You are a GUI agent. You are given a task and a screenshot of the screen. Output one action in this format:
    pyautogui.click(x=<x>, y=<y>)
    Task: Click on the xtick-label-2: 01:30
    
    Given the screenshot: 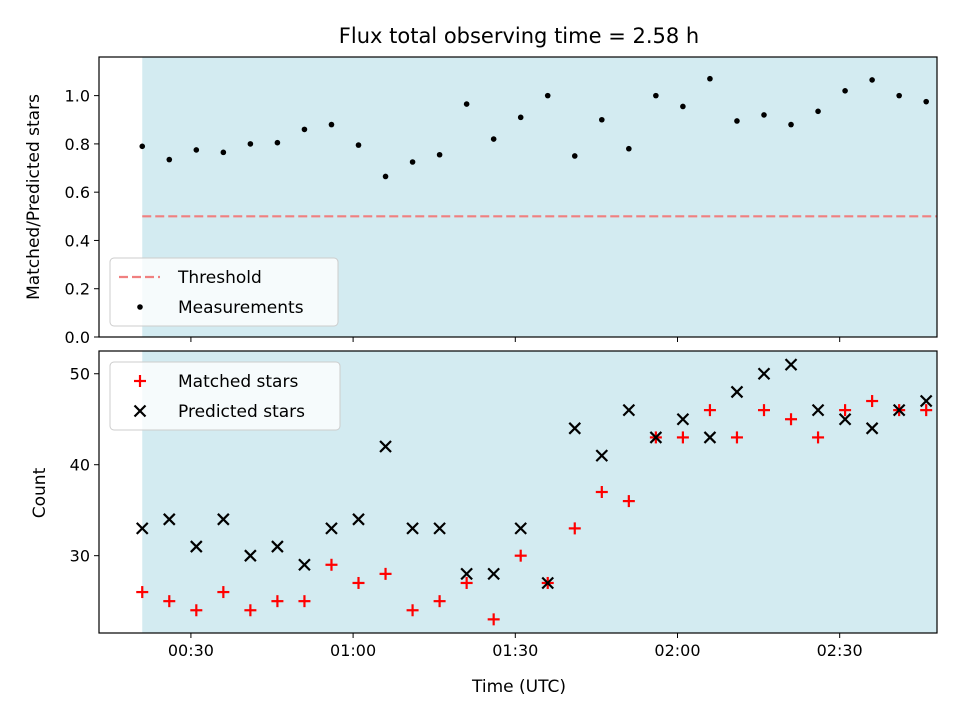 What is the action you would take?
    pyautogui.click(x=515, y=650)
    